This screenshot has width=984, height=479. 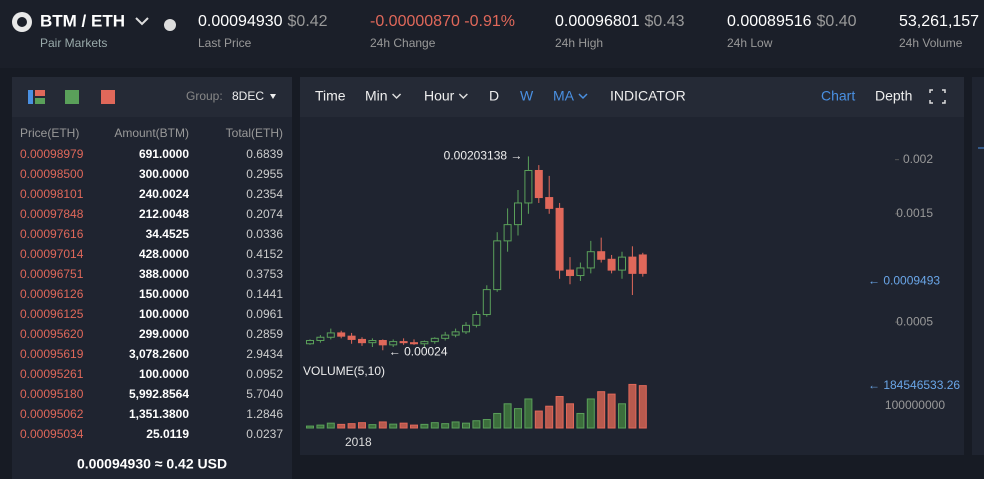 I want to click on ask-total: 0.0237, so click(x=264, y=434).